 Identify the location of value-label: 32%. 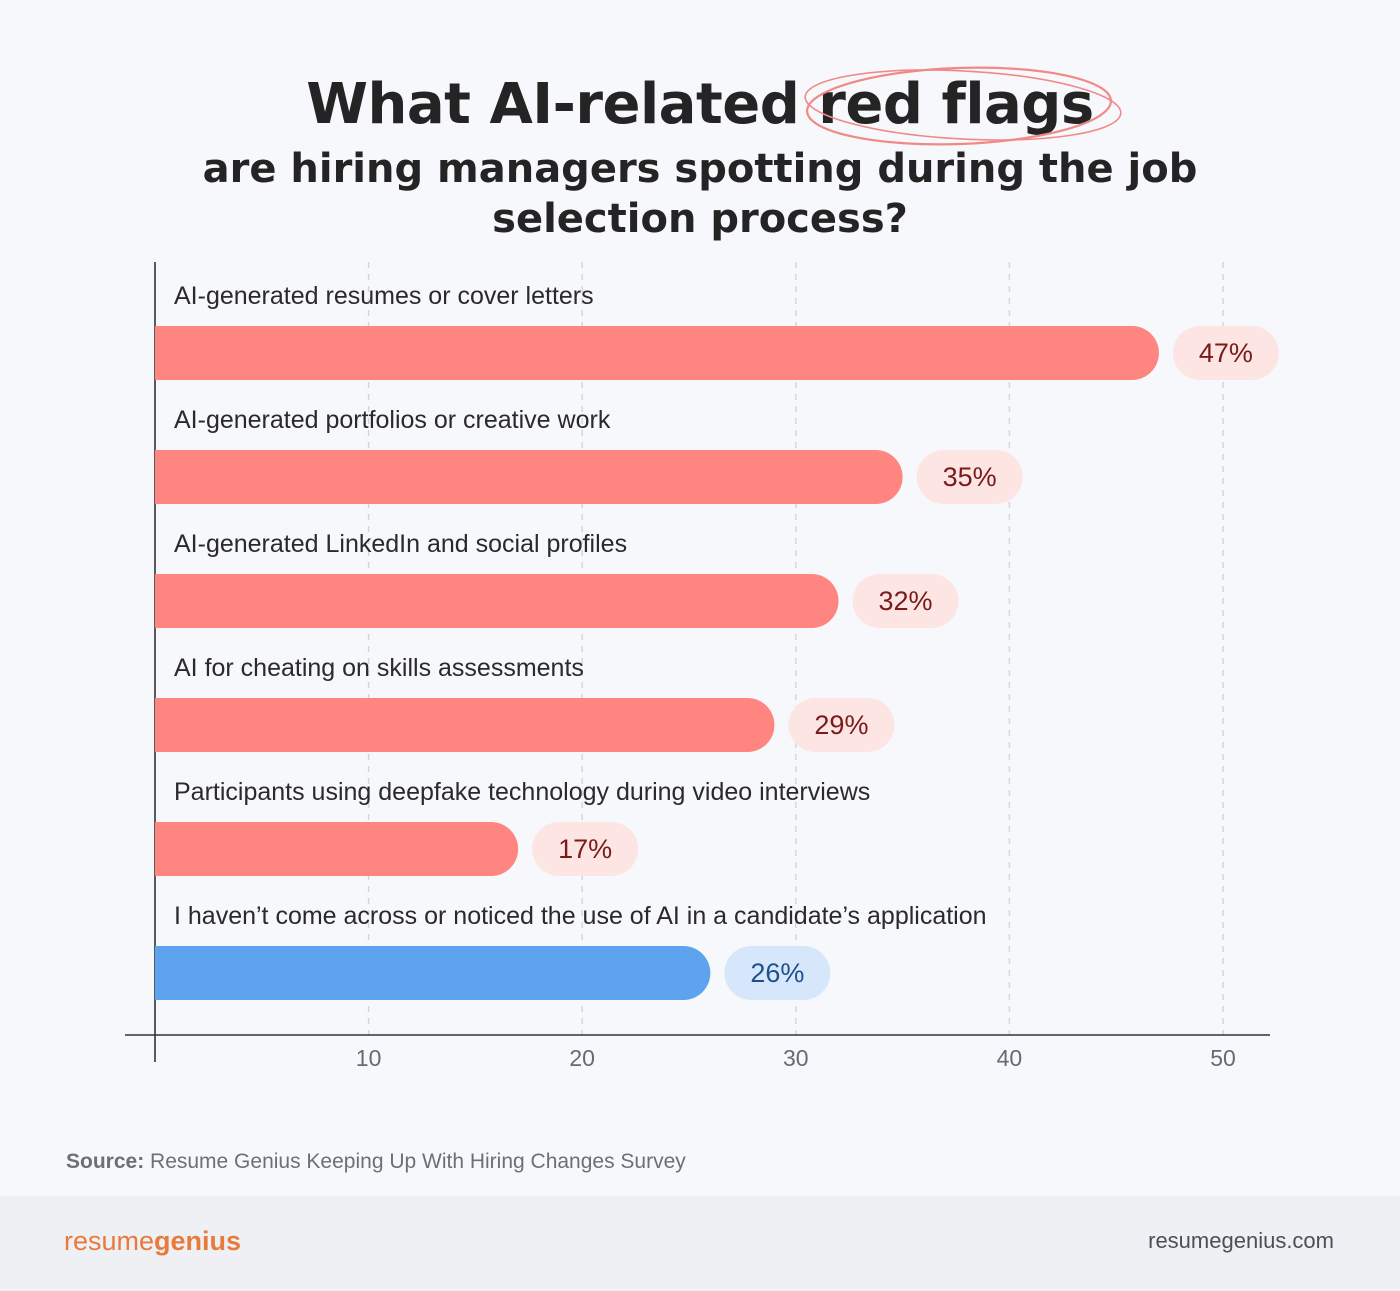
(905, 601).